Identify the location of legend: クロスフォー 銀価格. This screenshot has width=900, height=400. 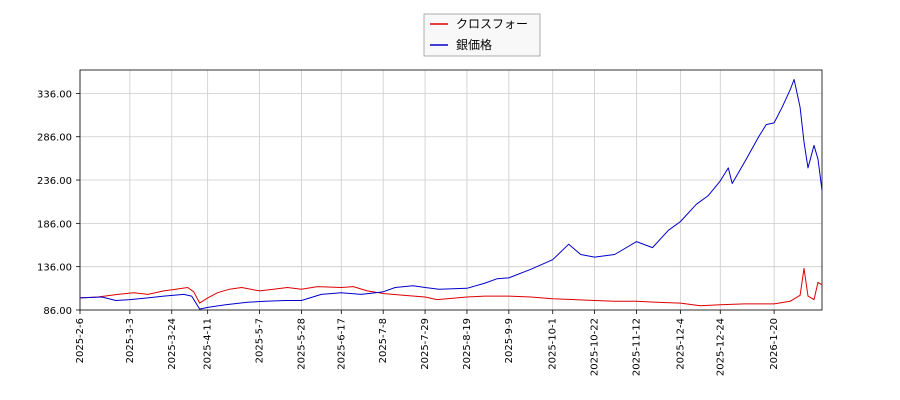
(482, 35).